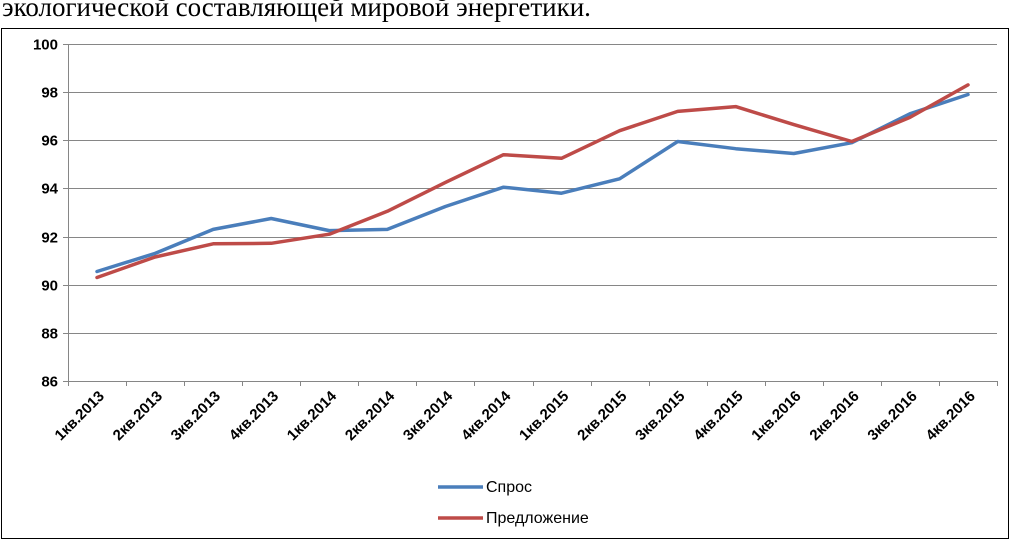 The height and width of the screenshot is (541, 1011). I want to click on x-tick-label: 2кв.2016, so click(834, 416).